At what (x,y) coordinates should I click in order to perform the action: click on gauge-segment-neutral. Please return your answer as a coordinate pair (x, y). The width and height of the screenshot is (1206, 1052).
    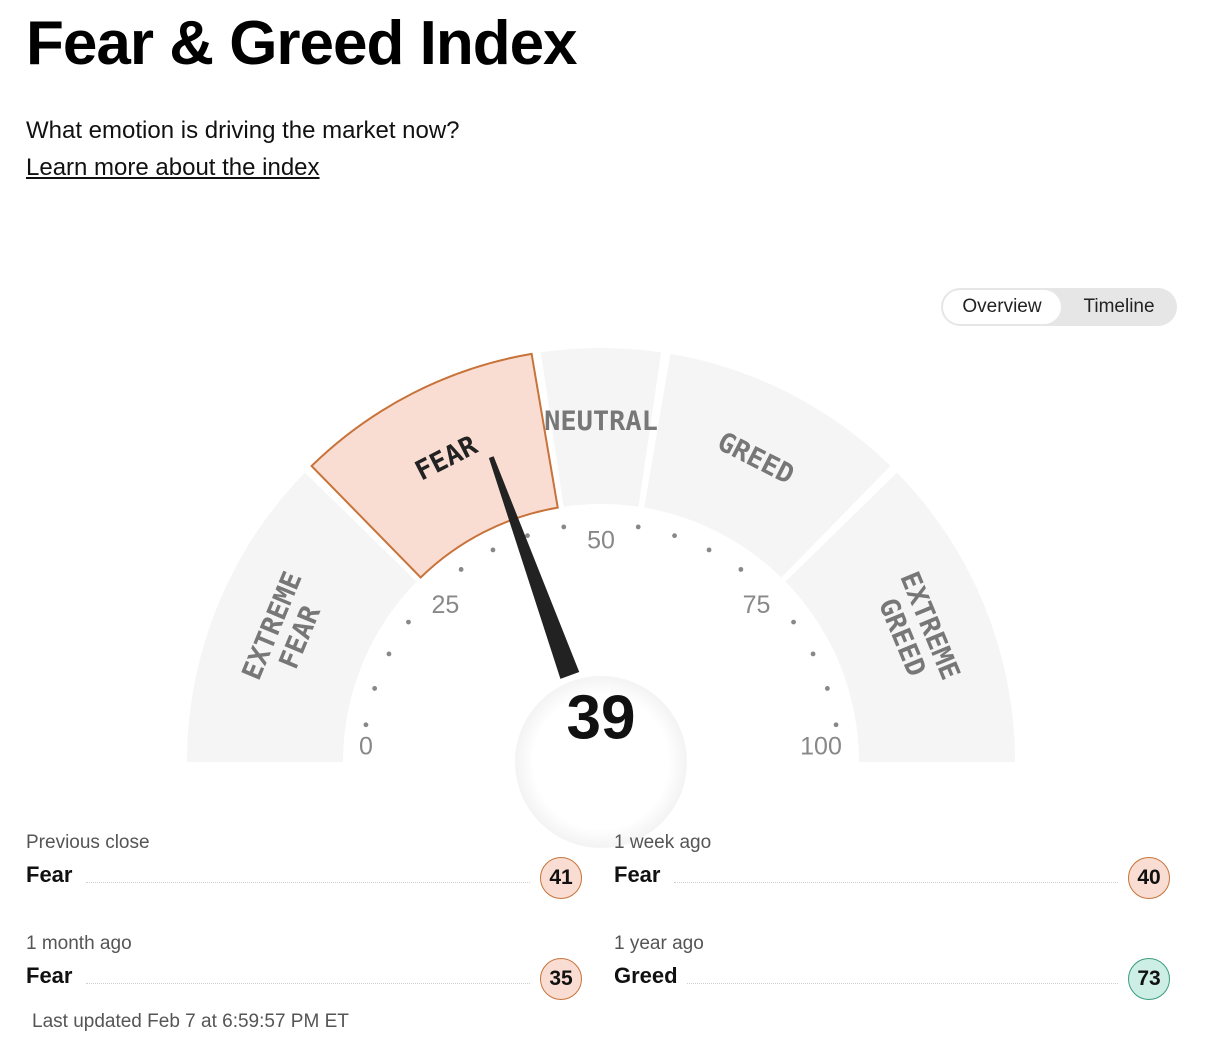
    Looking at the image, I should click on (601, 427).